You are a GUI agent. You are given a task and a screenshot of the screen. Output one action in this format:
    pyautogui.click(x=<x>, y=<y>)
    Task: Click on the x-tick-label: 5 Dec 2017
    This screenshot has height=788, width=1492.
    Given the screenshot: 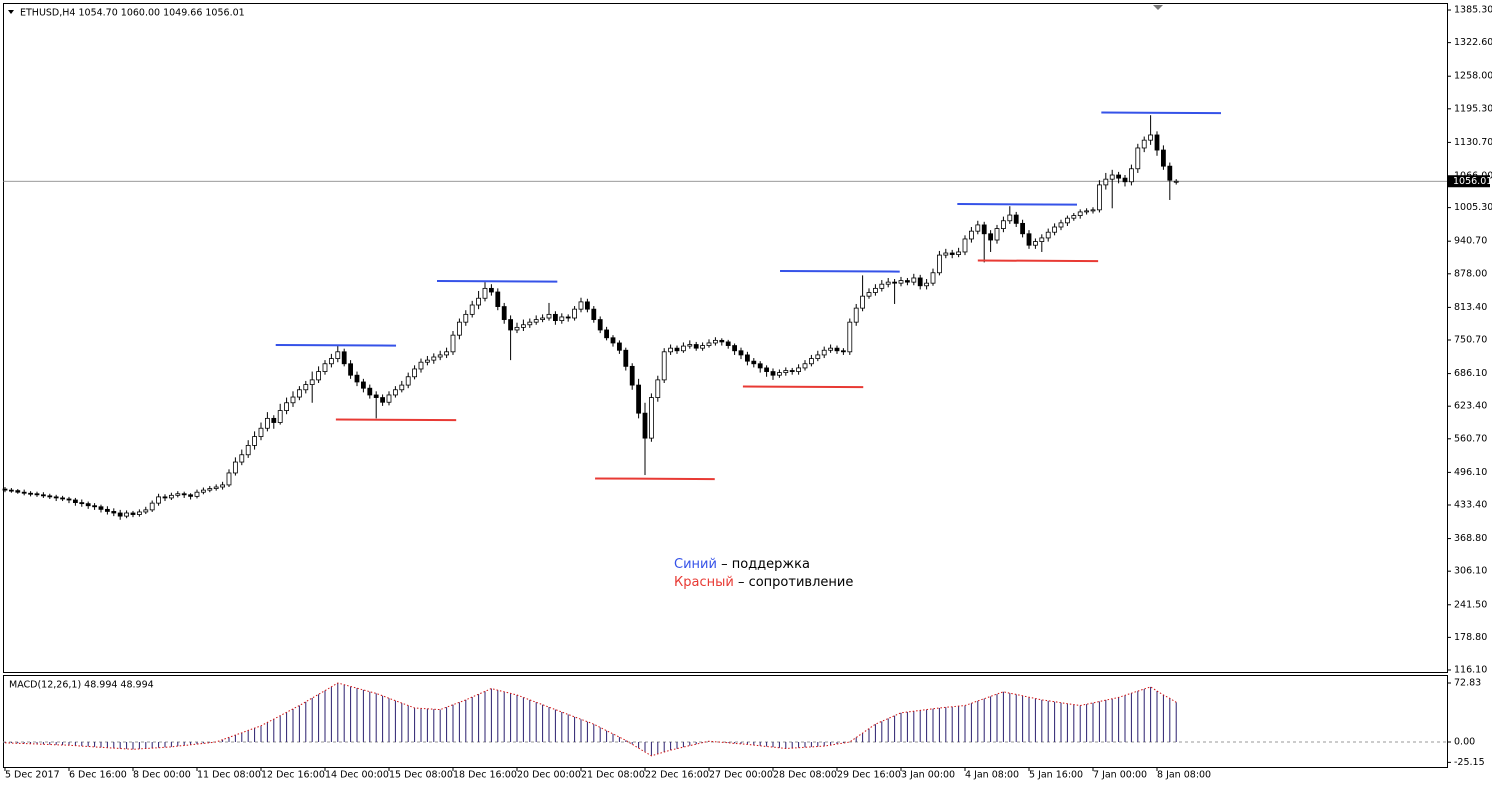 What is the action you would take?
    pyautogui.click(x=32, y=775)
    